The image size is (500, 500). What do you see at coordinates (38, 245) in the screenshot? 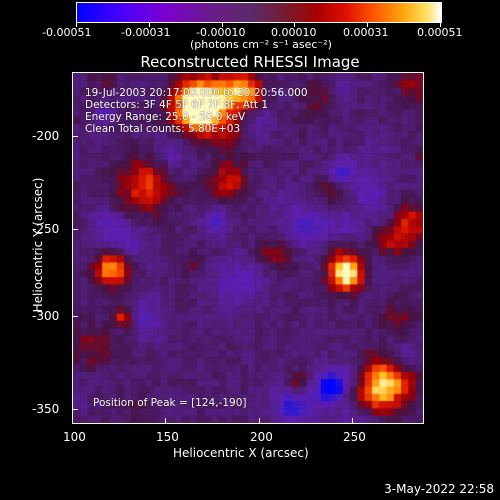
I see `y-axis-label: Heliocentric Y (arcsec)` at bounding box center [38, 245].